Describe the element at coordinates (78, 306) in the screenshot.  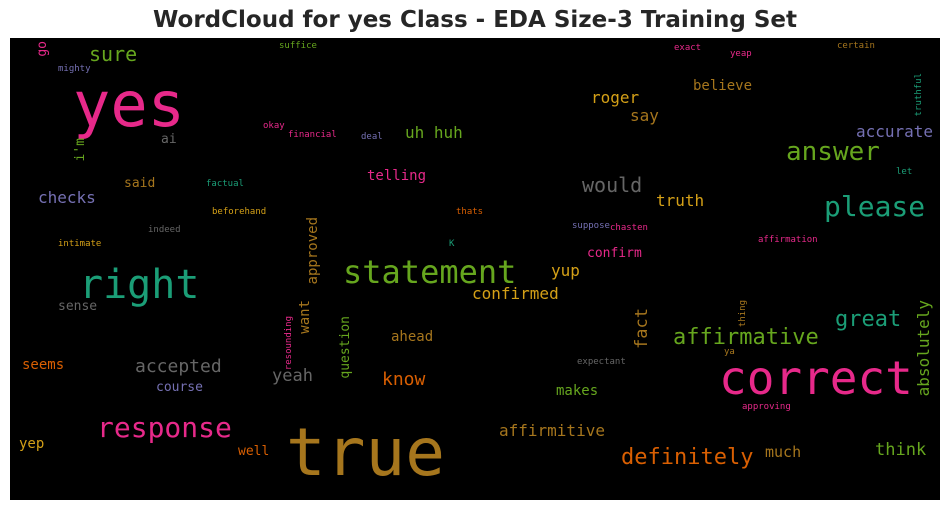
I see `word-sense: sense` at that location.